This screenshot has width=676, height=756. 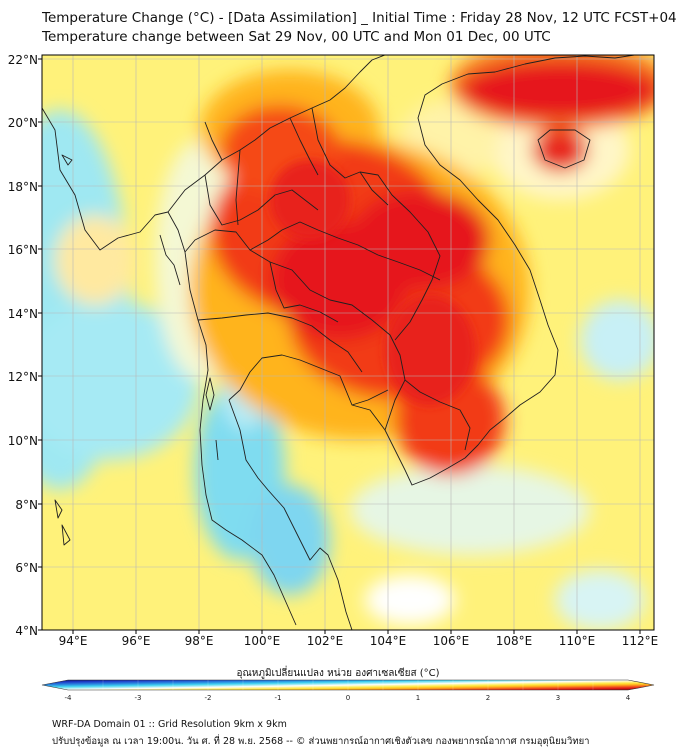 I want to click on colorbar-tick-label: -3, so click(x=138, y=698).